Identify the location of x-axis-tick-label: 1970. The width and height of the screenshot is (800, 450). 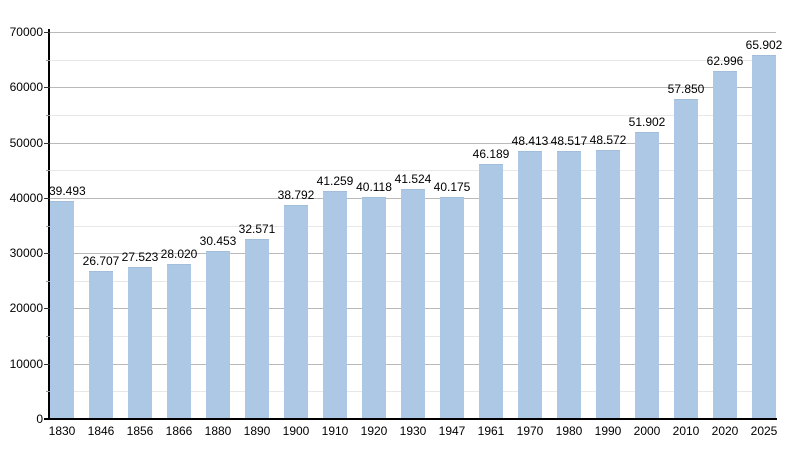
(530, 431).